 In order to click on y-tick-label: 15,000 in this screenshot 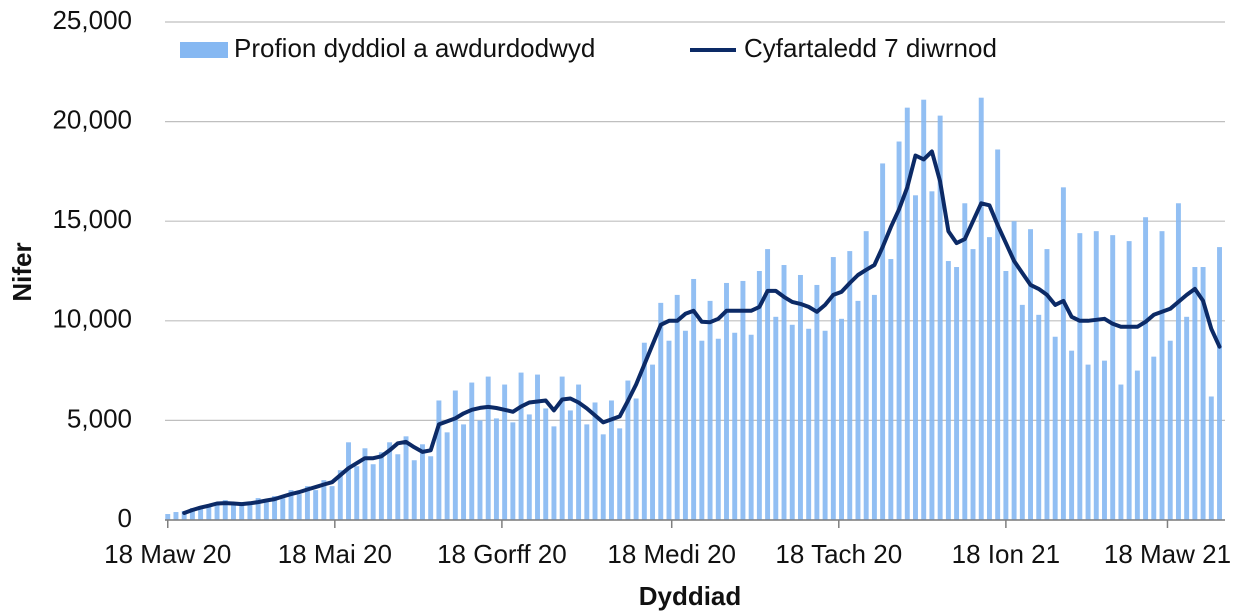, I will do `click(92, 219)`.